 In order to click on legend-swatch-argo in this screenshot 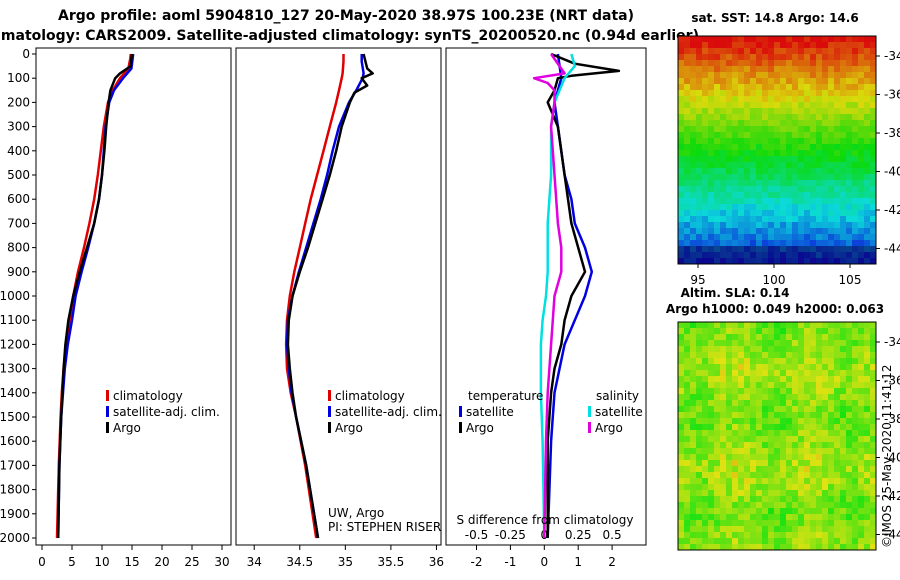, I will do `click(329, 427)`.